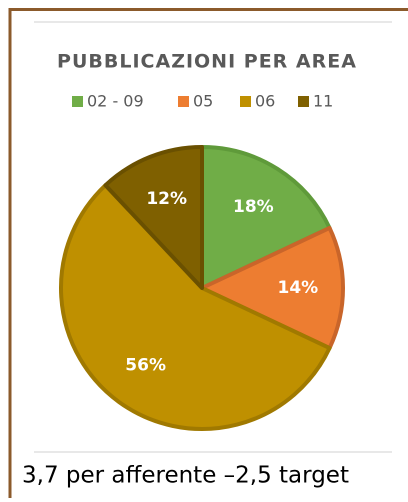 The height and width of the screenshot is (502, 408). What do you see at coordinates (166, 199) in the screenshot?
I see `data-label: 12%` at bounding box center [166, 199].